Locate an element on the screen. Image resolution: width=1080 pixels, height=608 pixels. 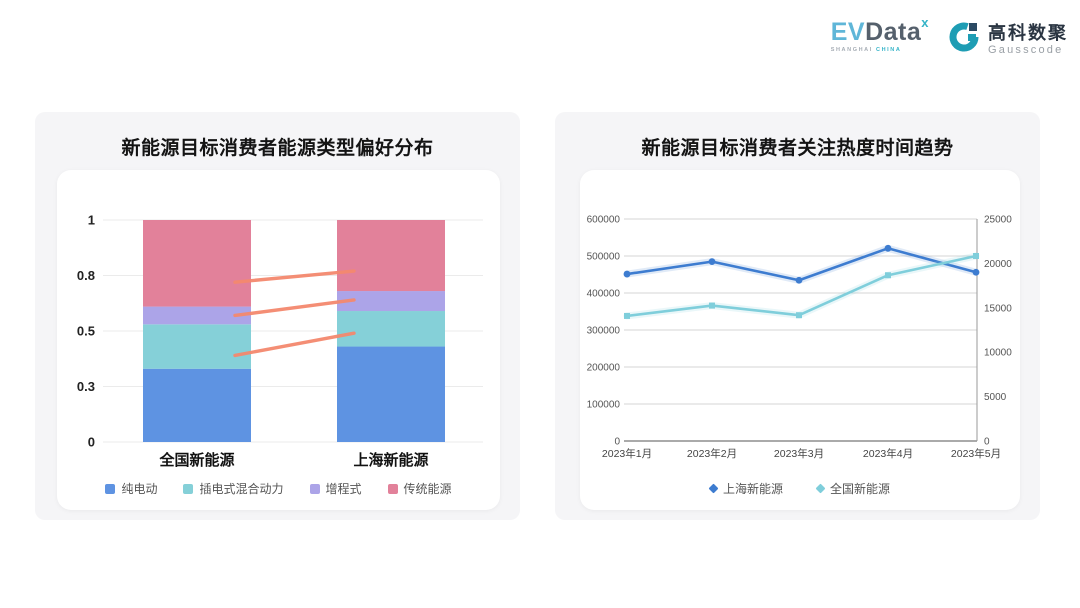
svg-text: 上海新能源 is located at coordinates (390, 460).